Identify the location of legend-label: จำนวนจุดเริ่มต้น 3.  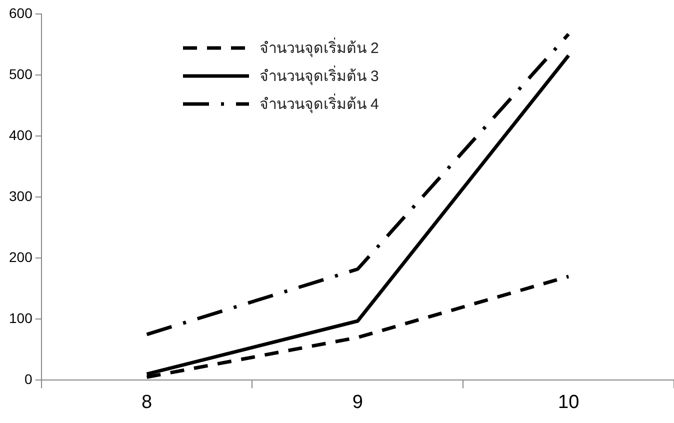
(319, 76).